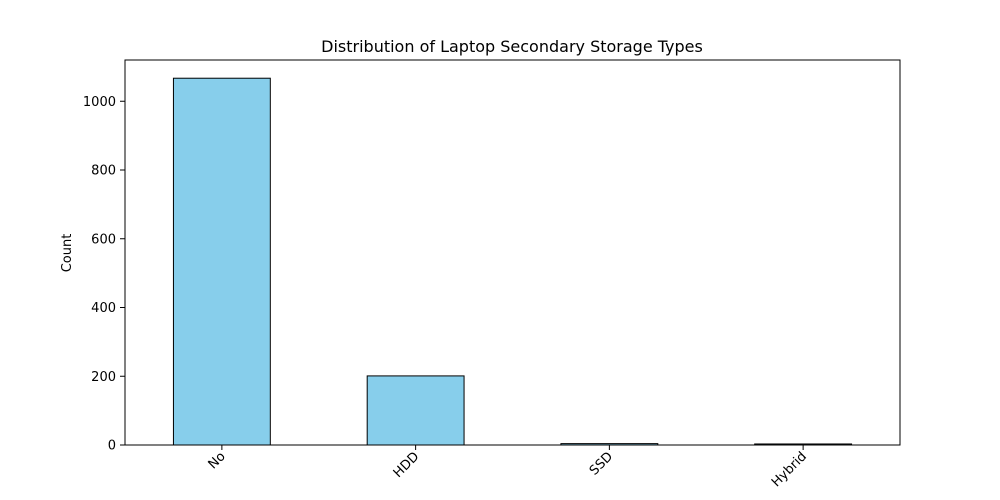 The width and height of the screenshot is (1000, 500). Describe the element at coordinates (415, 410) in the screenshot. I see `bar-hdd` at that location.